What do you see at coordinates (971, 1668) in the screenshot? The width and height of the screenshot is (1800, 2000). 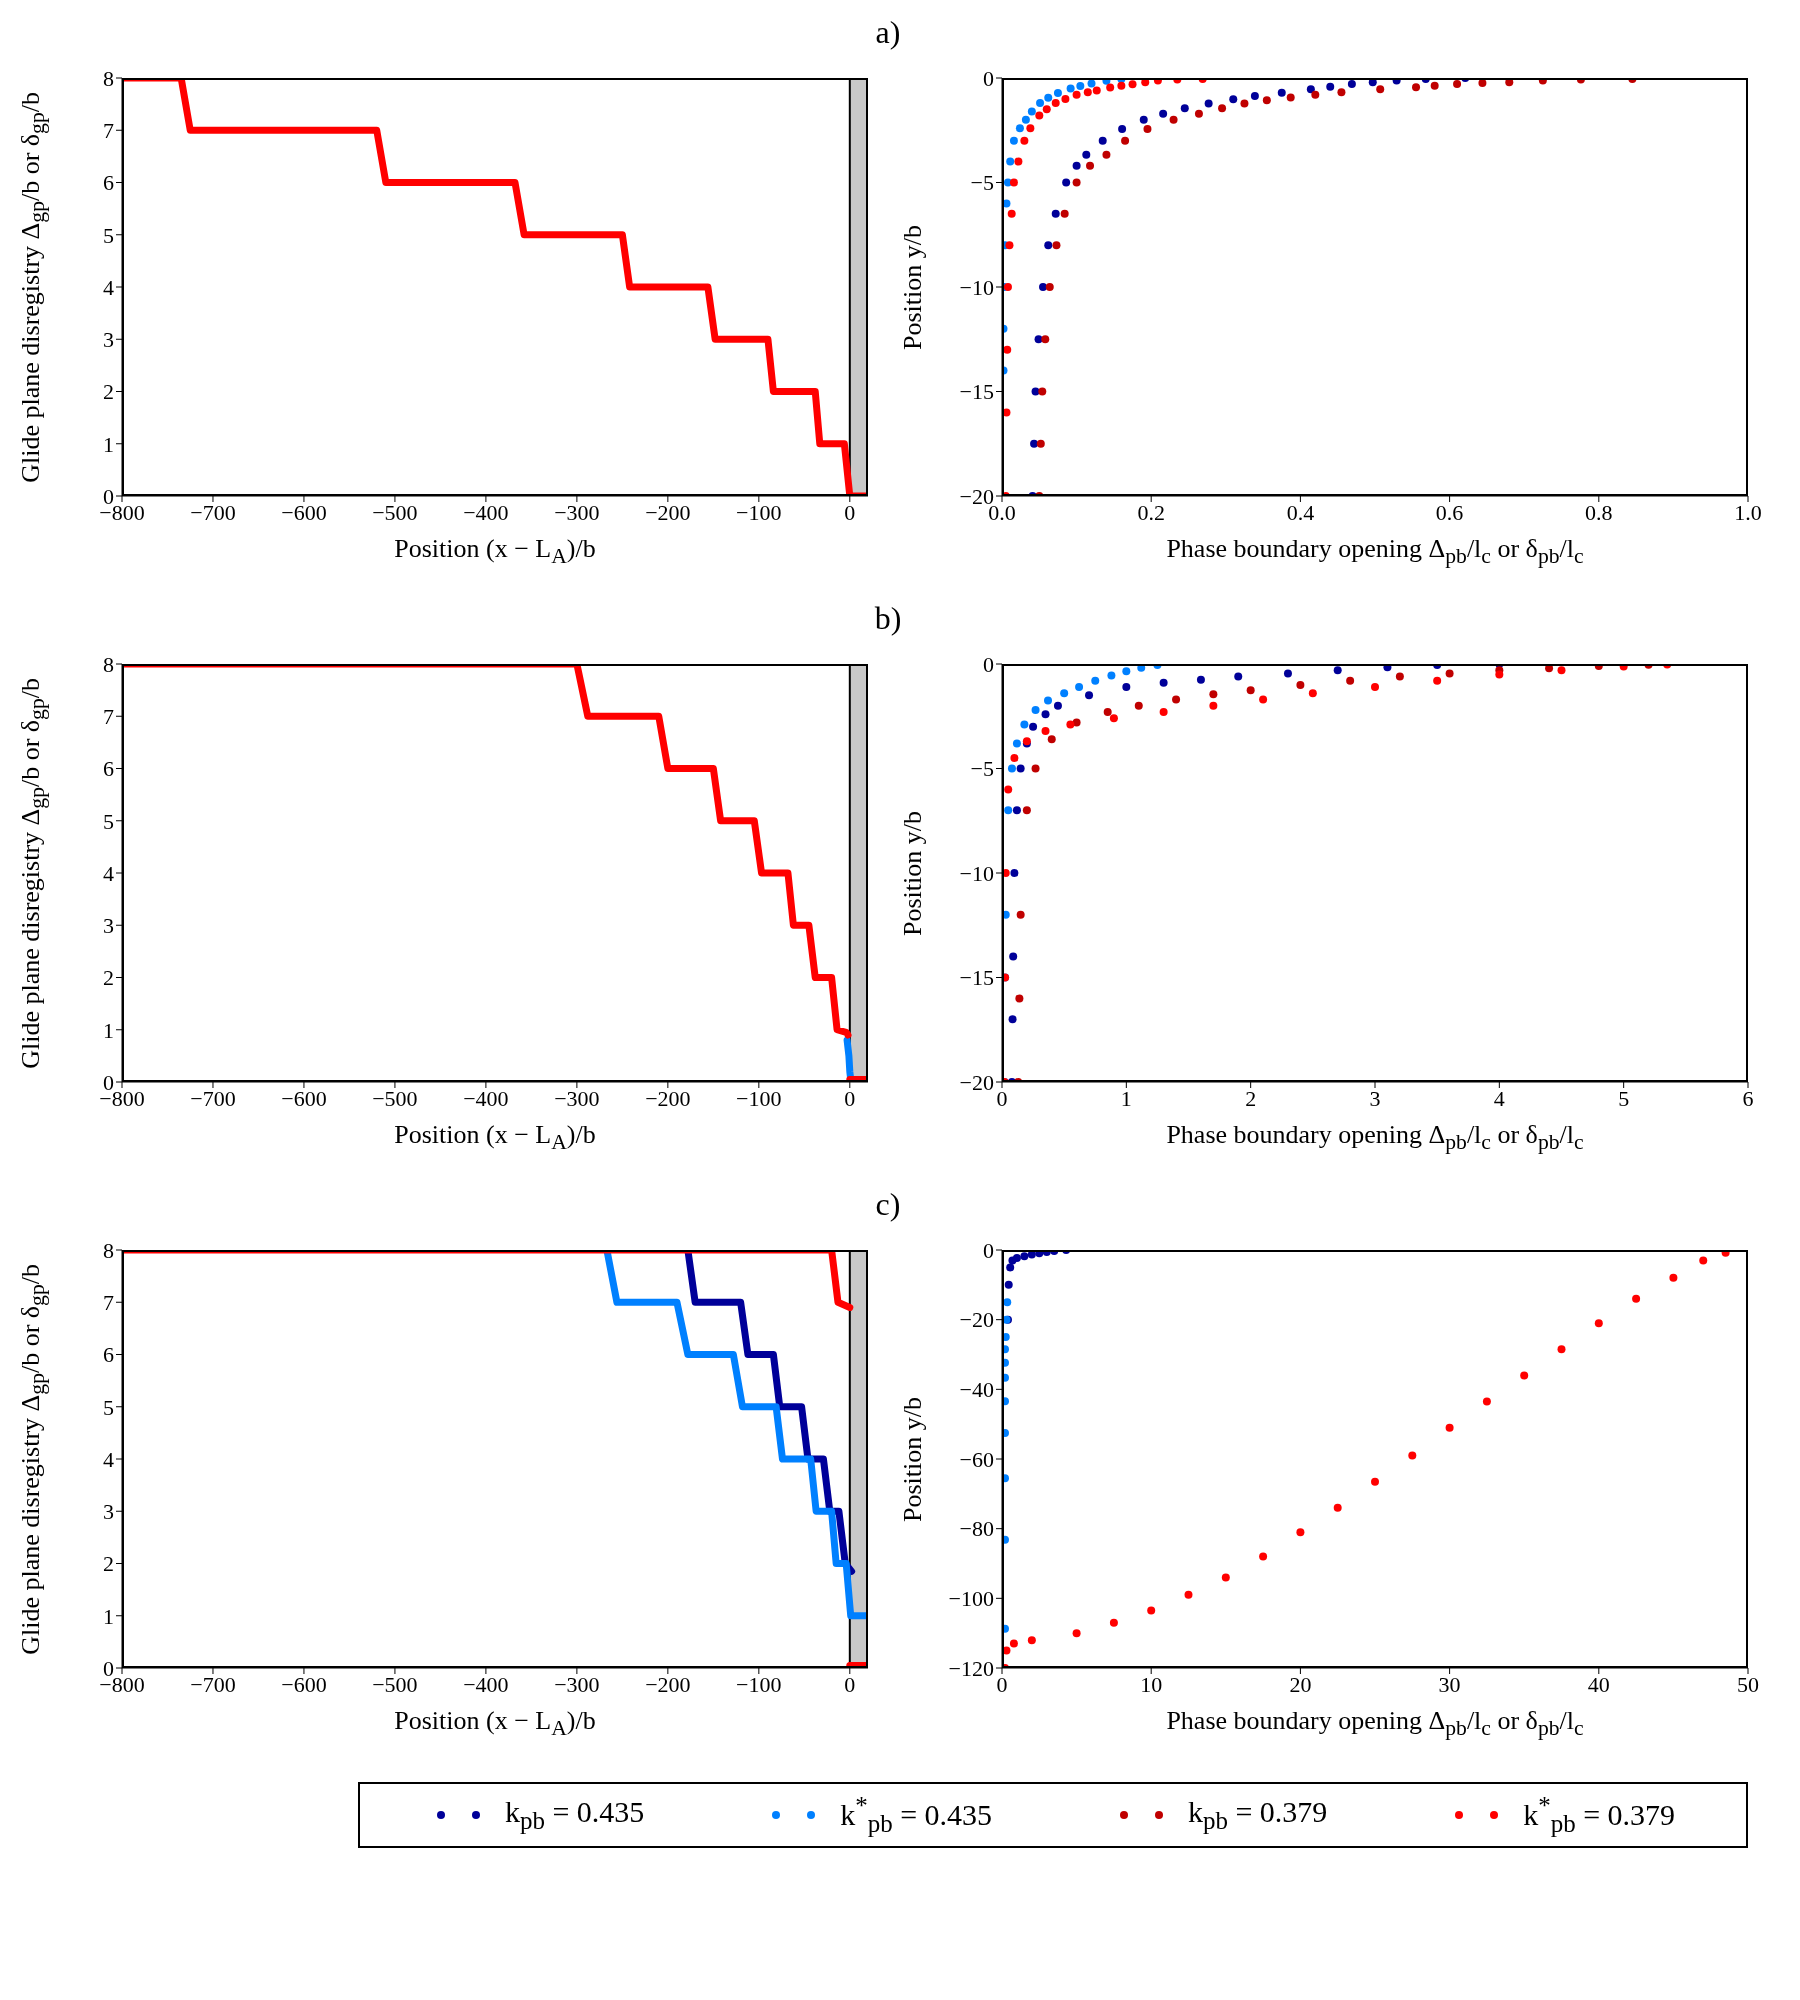 I see `y-tick-label: −120` at bounding box center [971, 1668].